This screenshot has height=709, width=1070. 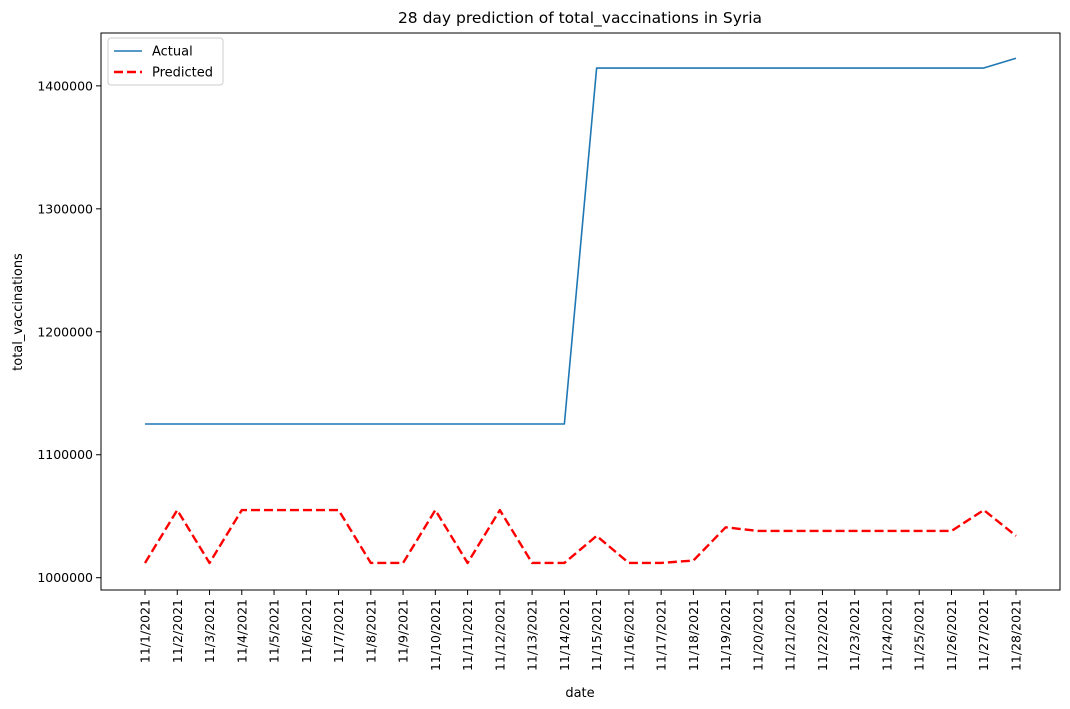 What do you see at coordinates (532, 635) in the screenshot?
I see `x-tick-label: 11/13/2021` at bounding box center [532, 635].